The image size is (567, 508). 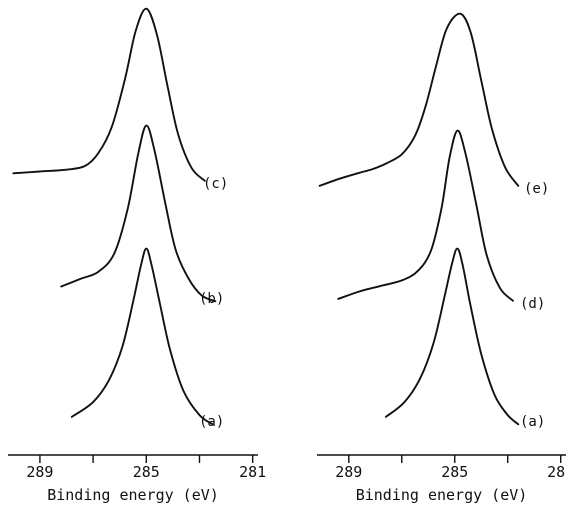 What do you see at coordinates (215, 184) in the screenshot?
I see `curve-label-c: (c)` at bounding box center [215, 184].